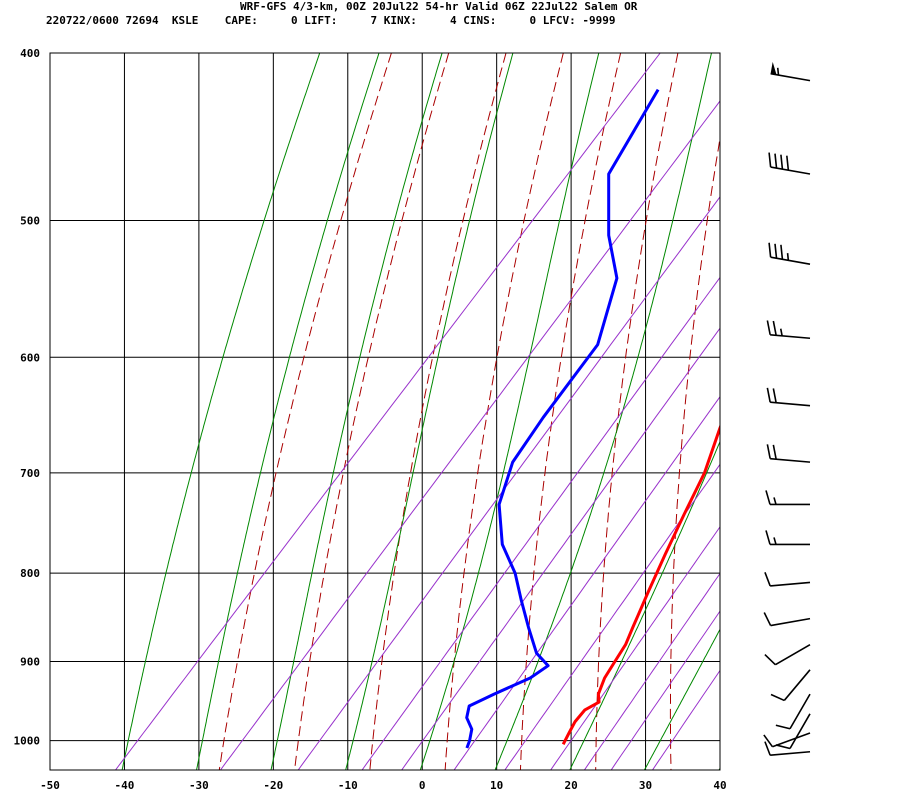 Image resolution: width=900 pixels, height=800 pixels. What do you see at coordinates (496, 785) in the screenshot?
I see `x-tick-label: 10` at bounding box center [496, 785].